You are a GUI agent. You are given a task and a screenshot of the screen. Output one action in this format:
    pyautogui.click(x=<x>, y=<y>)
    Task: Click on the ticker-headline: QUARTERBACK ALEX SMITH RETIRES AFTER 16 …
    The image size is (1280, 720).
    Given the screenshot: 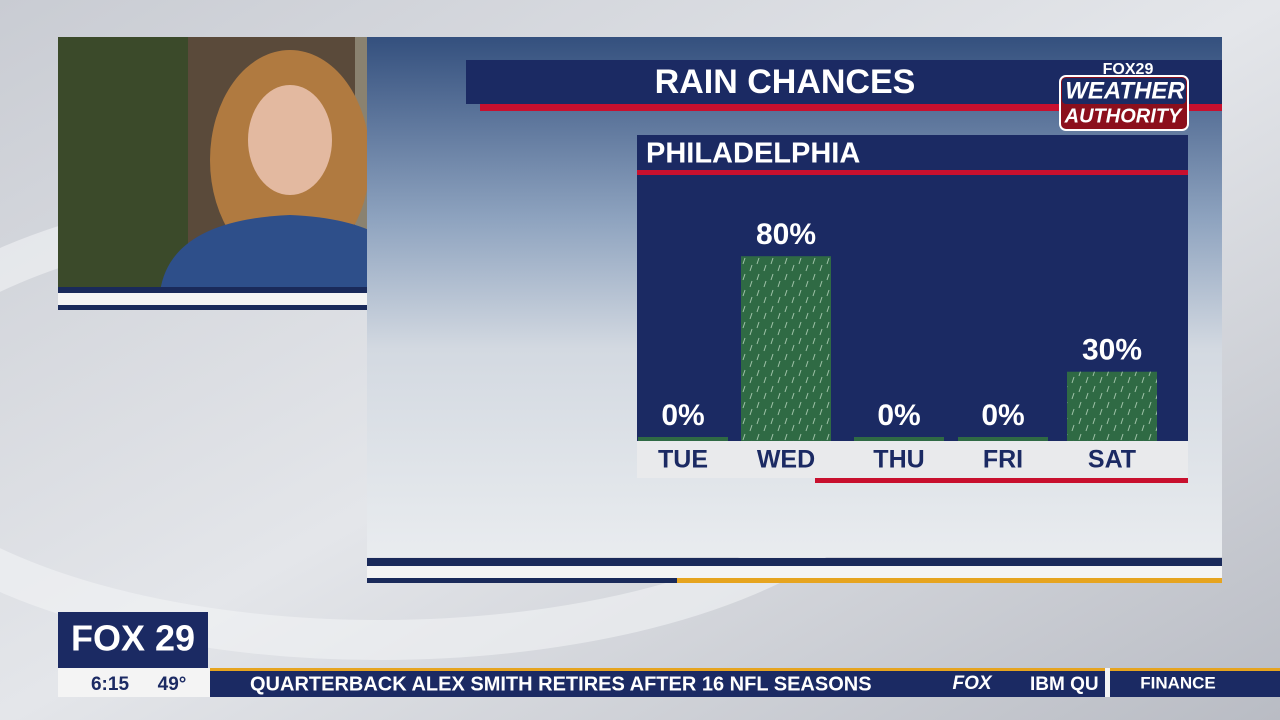 What is the action you would take?
    pyautogui.click(x=561, y=684)
    